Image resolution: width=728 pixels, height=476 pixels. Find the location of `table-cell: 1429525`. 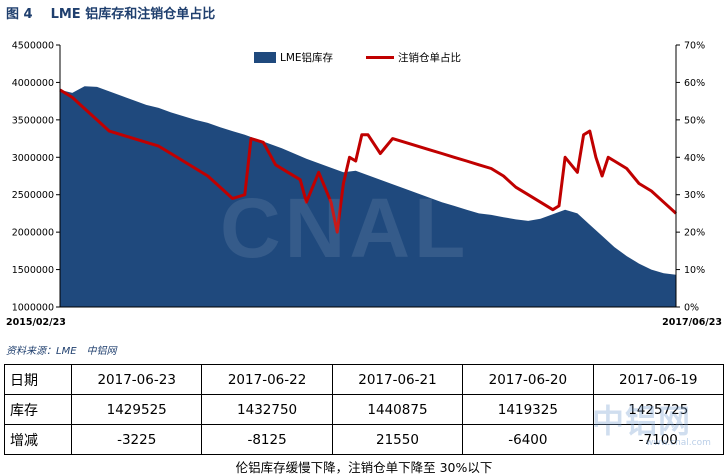

table-cell: 1429525 is located at coordinates (136, 409).